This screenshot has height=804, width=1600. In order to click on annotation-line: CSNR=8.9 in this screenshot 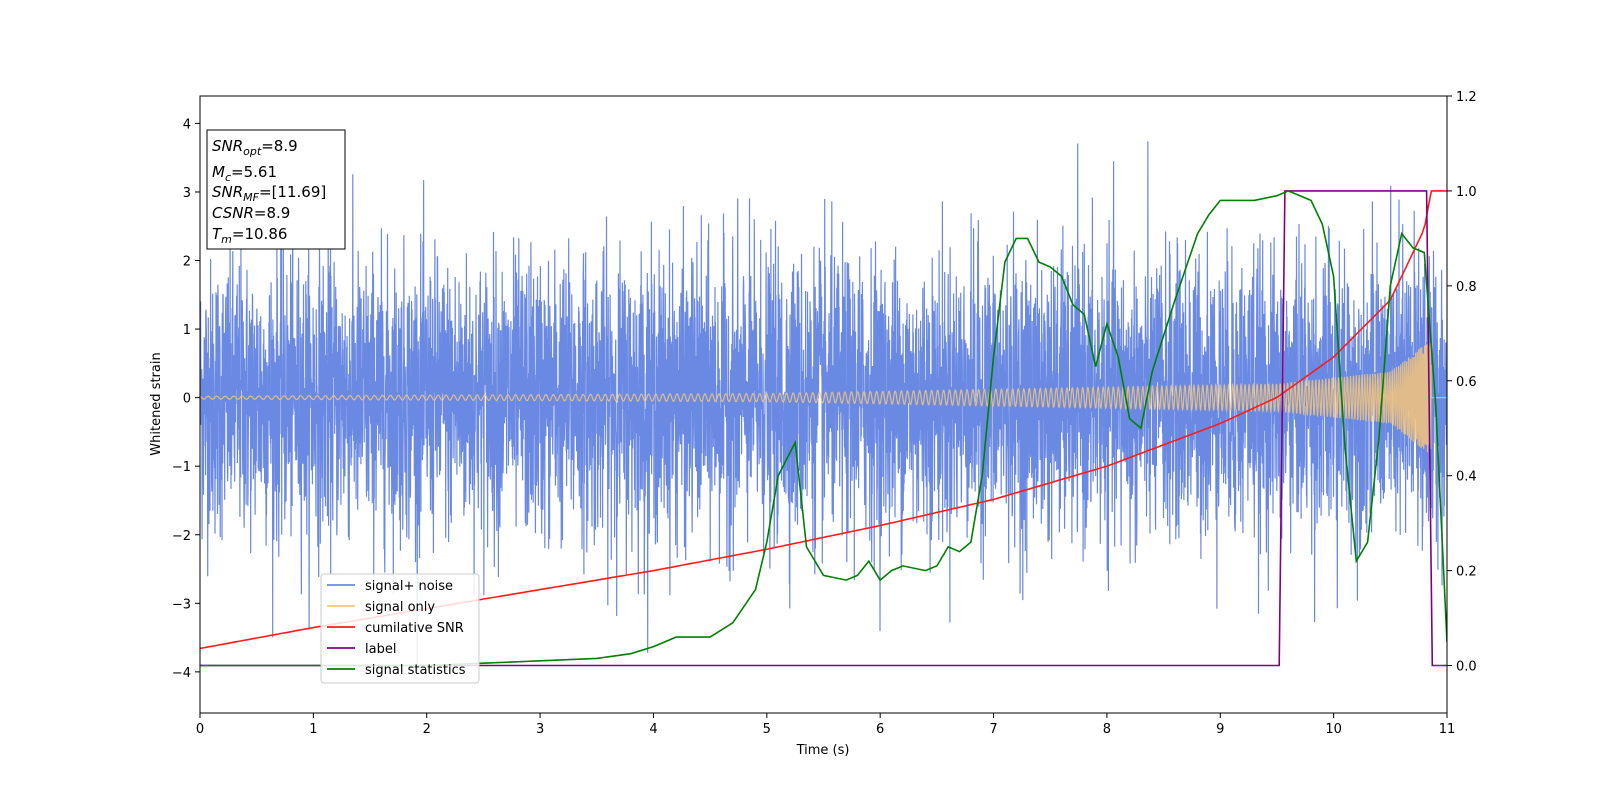, I will do `click(251, 213)`.